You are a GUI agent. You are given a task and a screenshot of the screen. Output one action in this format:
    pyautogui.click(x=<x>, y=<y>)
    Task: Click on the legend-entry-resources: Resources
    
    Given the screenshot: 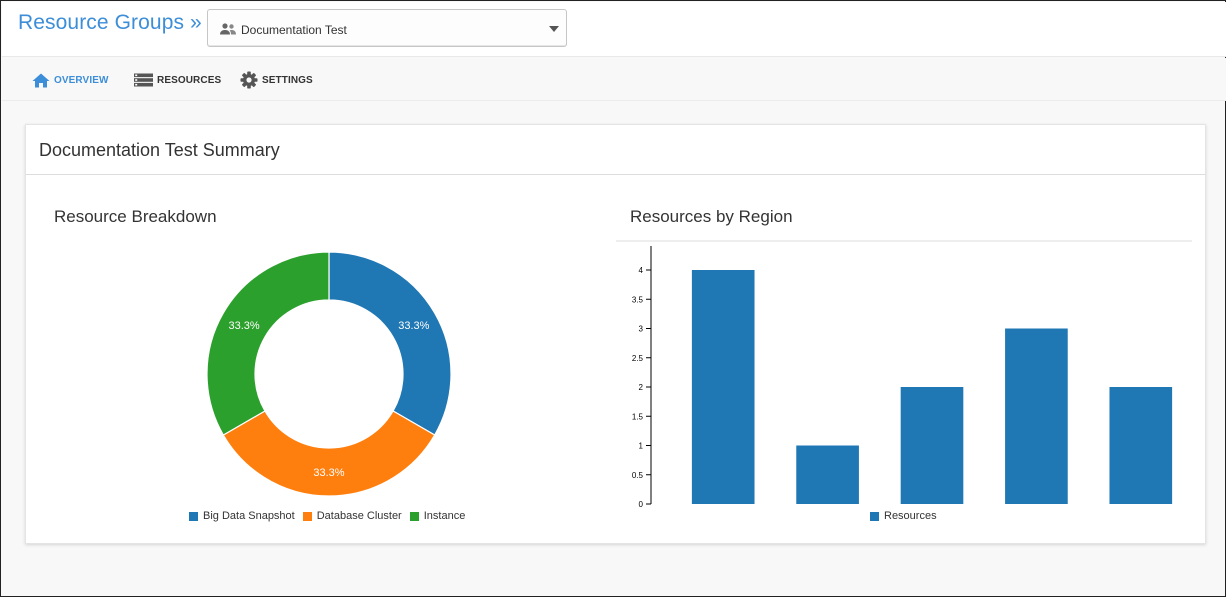 What is the action you would take?
    pyautogui.click(x=903, y=516)
    